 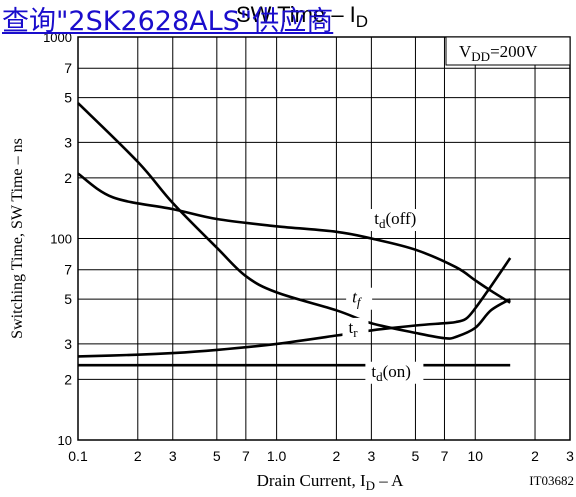 I want to click on y-tick-label: 1000, so click(x=57, y=37).